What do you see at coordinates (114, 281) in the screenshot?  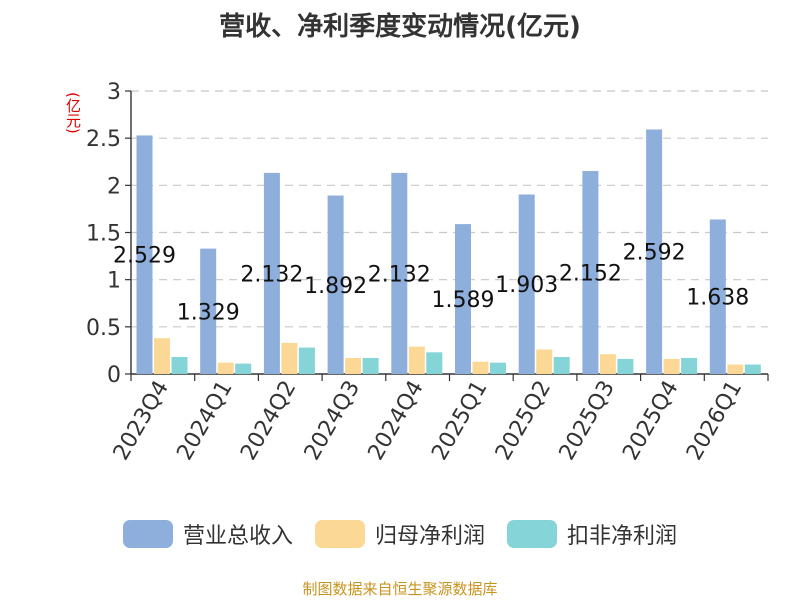 I see `y-tick-label: 1` at bounding box center [114, 281].